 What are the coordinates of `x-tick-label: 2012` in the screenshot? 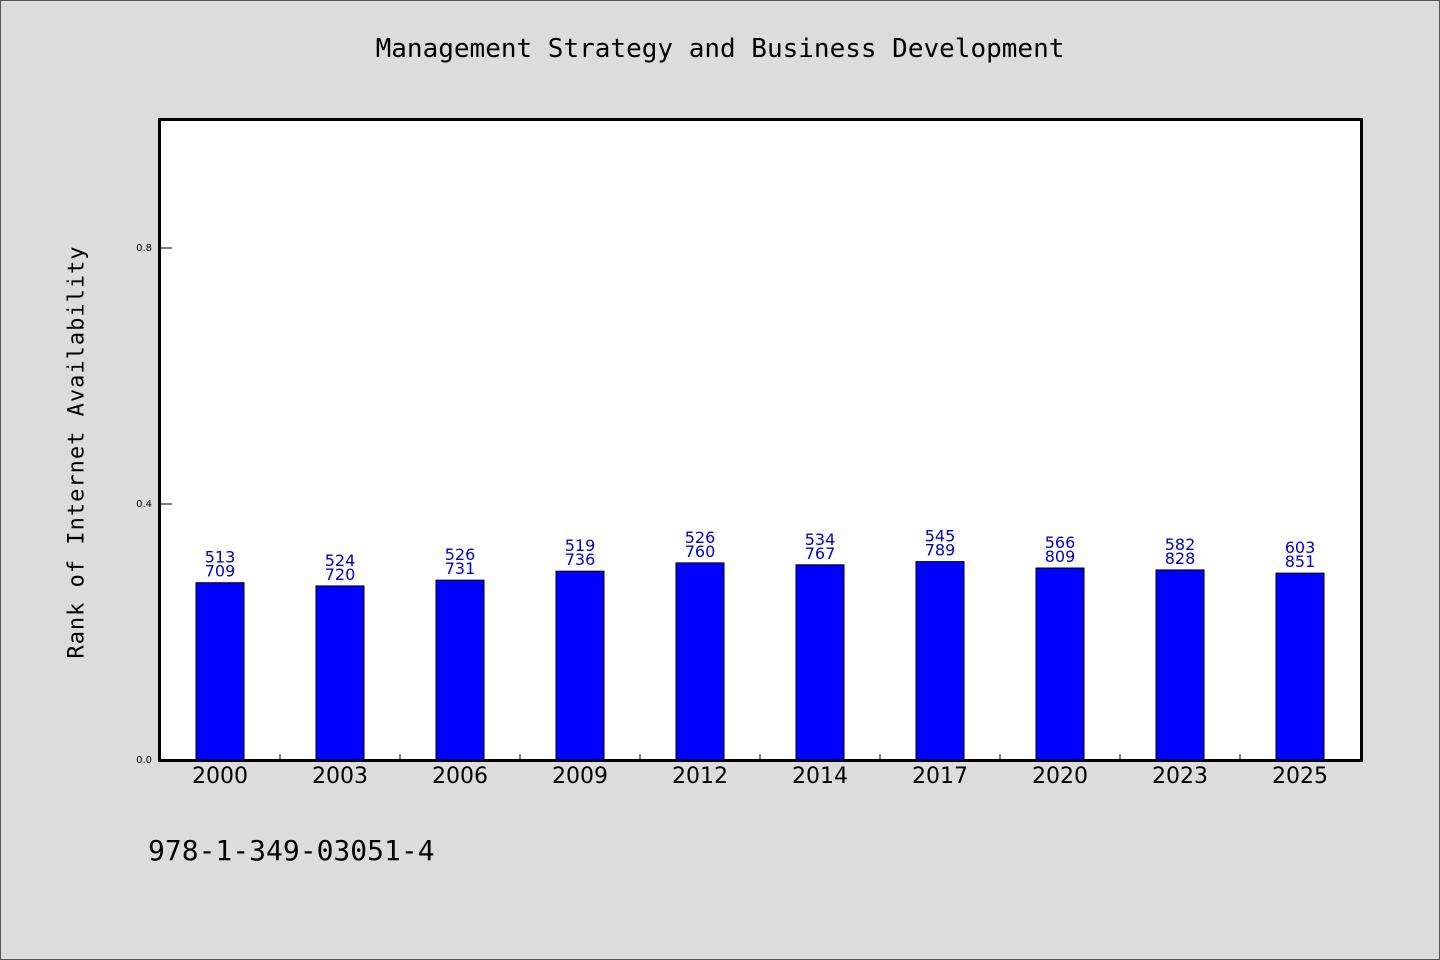 It's located at (700, 776).